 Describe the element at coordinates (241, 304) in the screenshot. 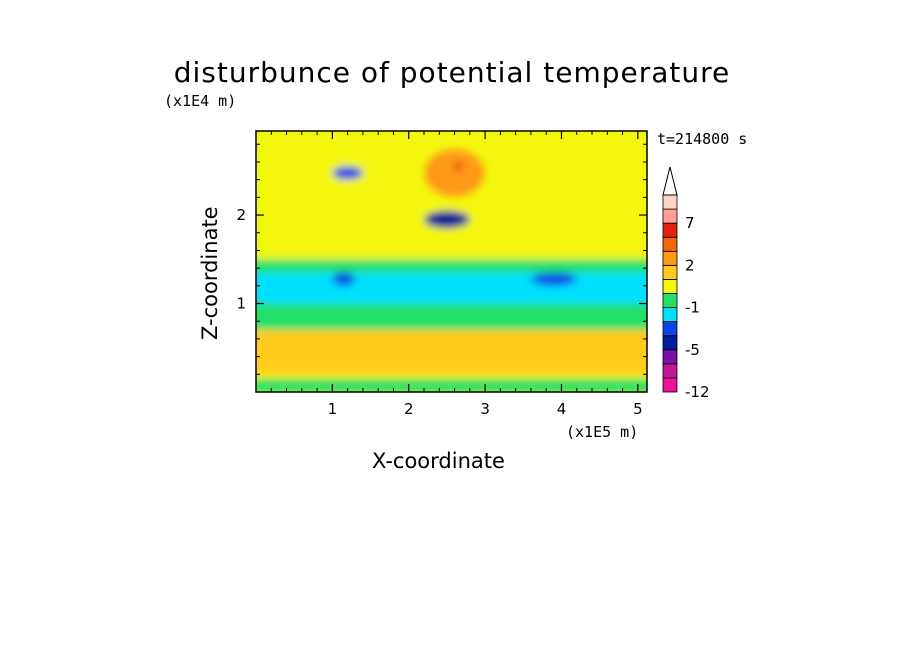

I see `y-tick-label: 1` at that location.